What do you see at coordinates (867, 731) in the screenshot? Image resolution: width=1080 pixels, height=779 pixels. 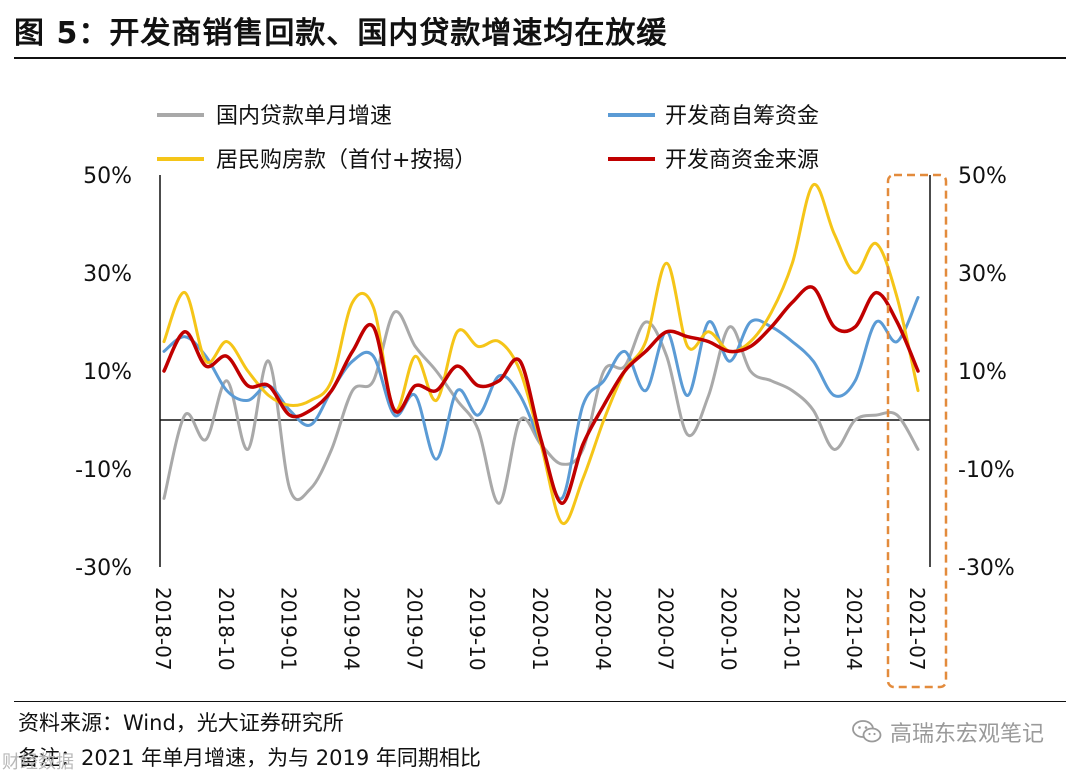 I see `wechat-icon` at bounding box center [867, 731].